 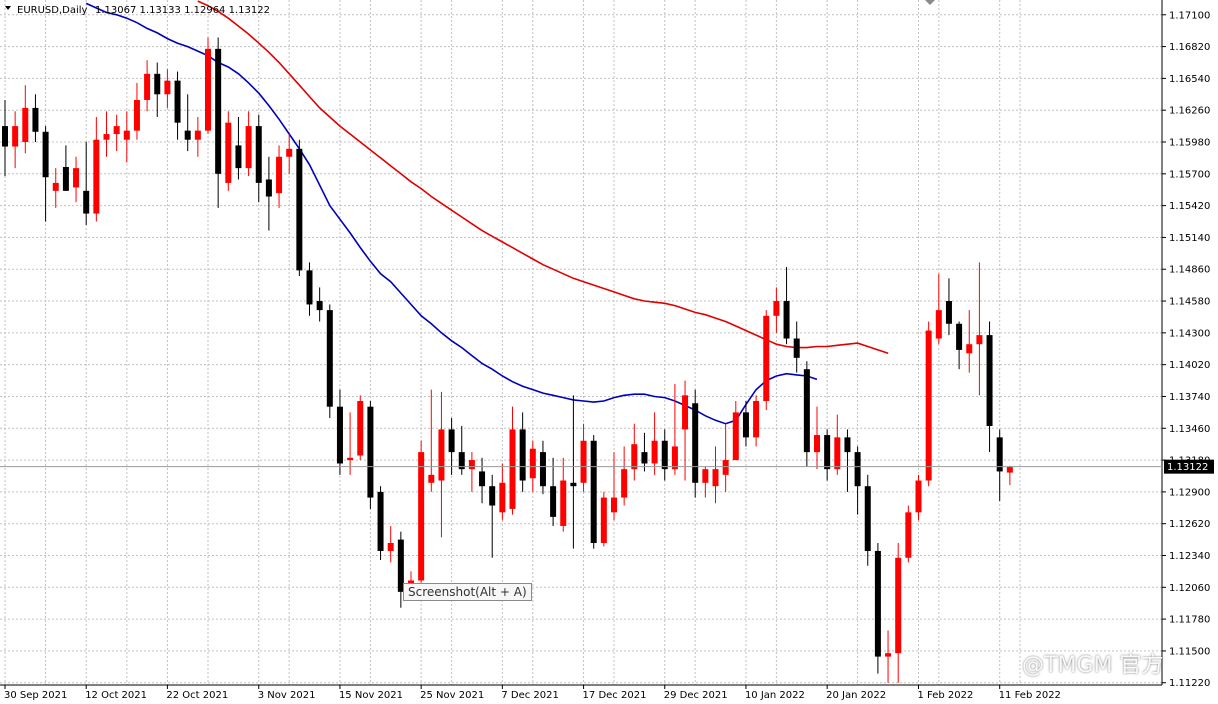 I want to click on dropdown-triangle-icon, so click(x=8, y=8).